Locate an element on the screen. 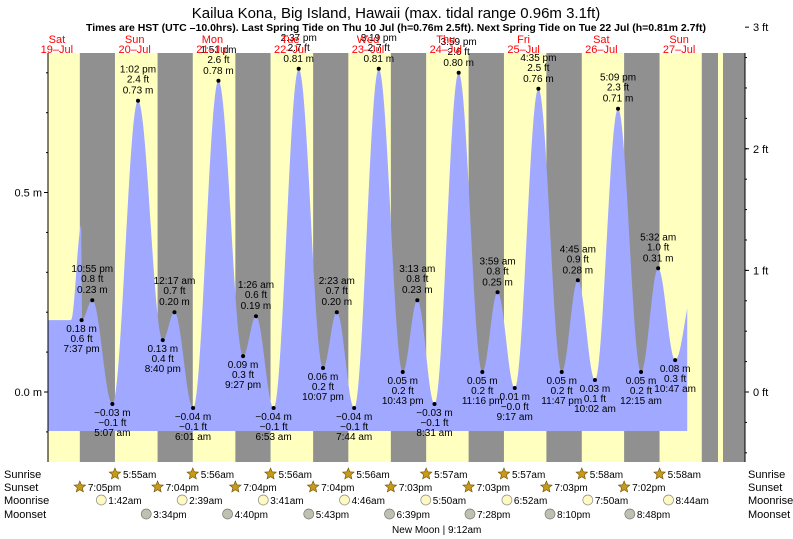 The image size is (793, 539). low-tide-label: 0.01 m−0.0 ft9:17 am is located at coordinates (515, 407).